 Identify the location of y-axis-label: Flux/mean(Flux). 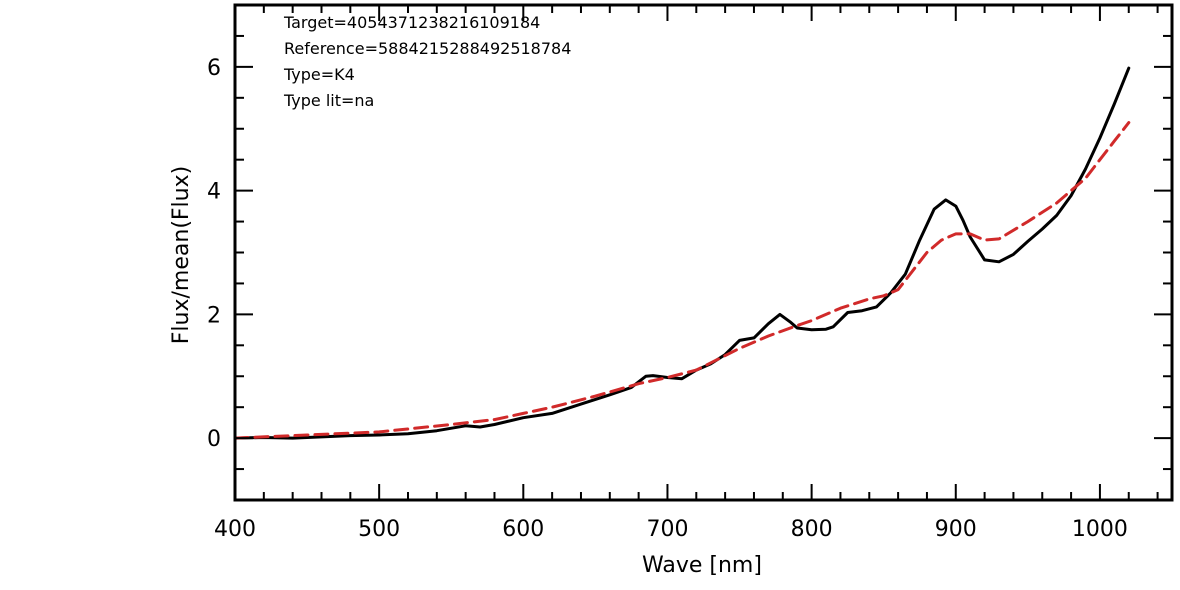
(181, 255).